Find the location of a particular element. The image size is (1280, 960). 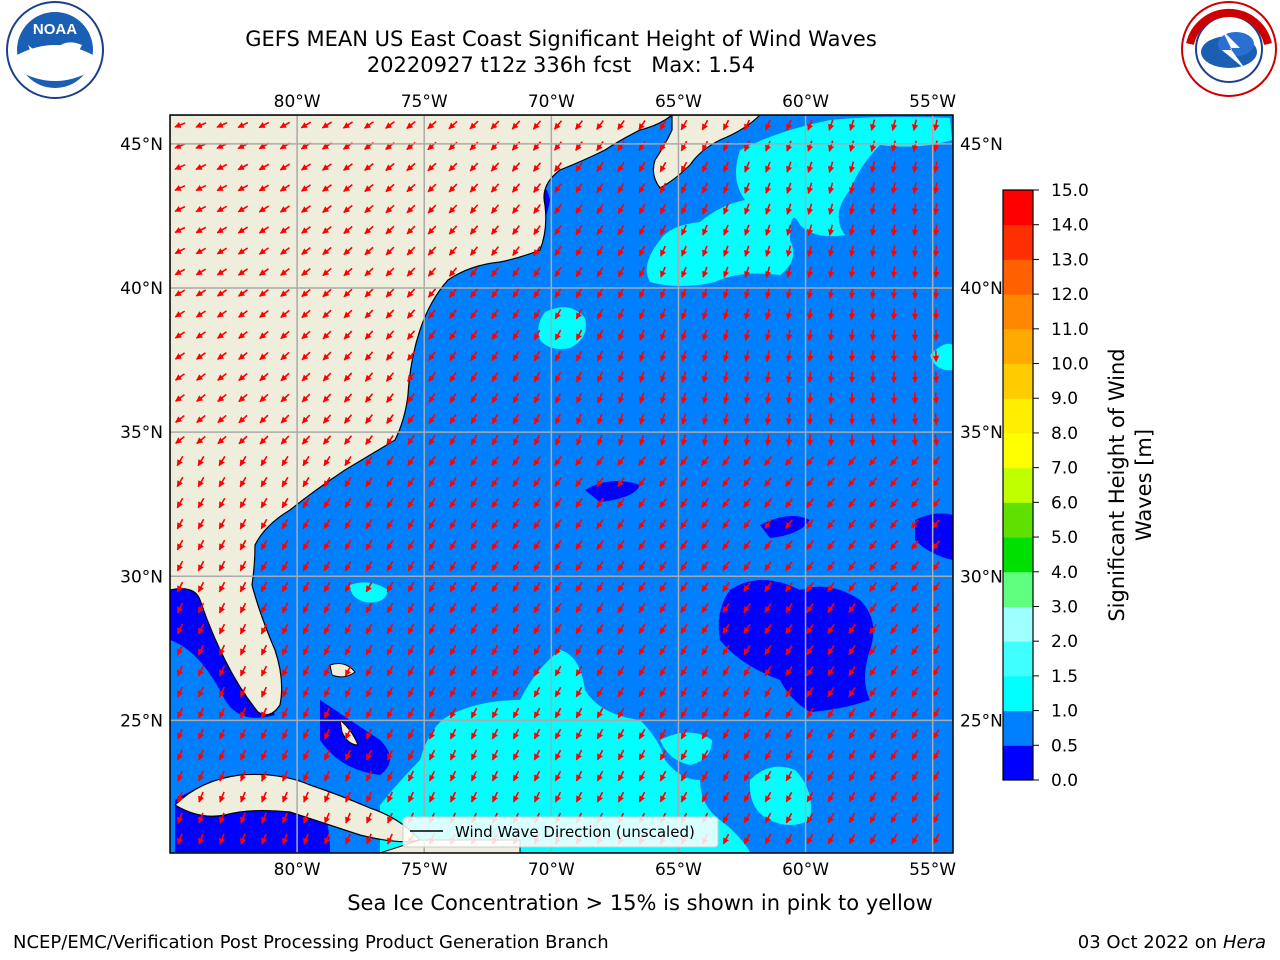

lat-label-right: 40°N is located at coordinates (981, 289).